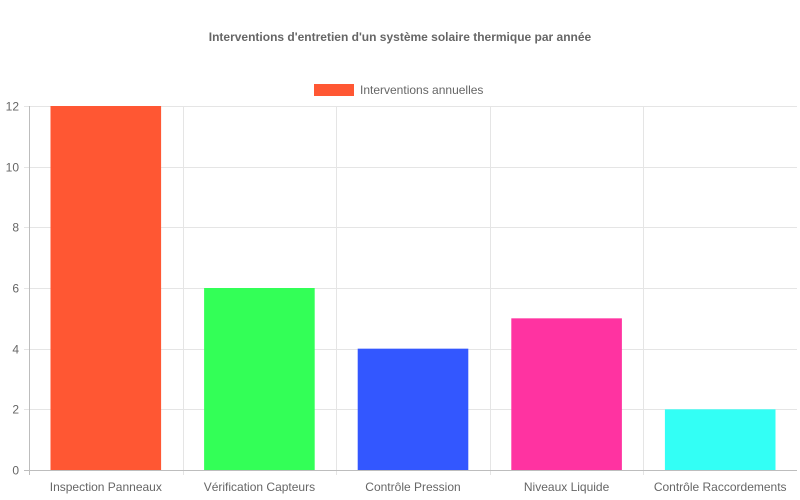 Image resolution: width=800 pixels, height=500 pixels. Describe the element at coordinates (720, 487) in the screenshot. I see `x-tick-label: Contrôle Raccordements` at that location.